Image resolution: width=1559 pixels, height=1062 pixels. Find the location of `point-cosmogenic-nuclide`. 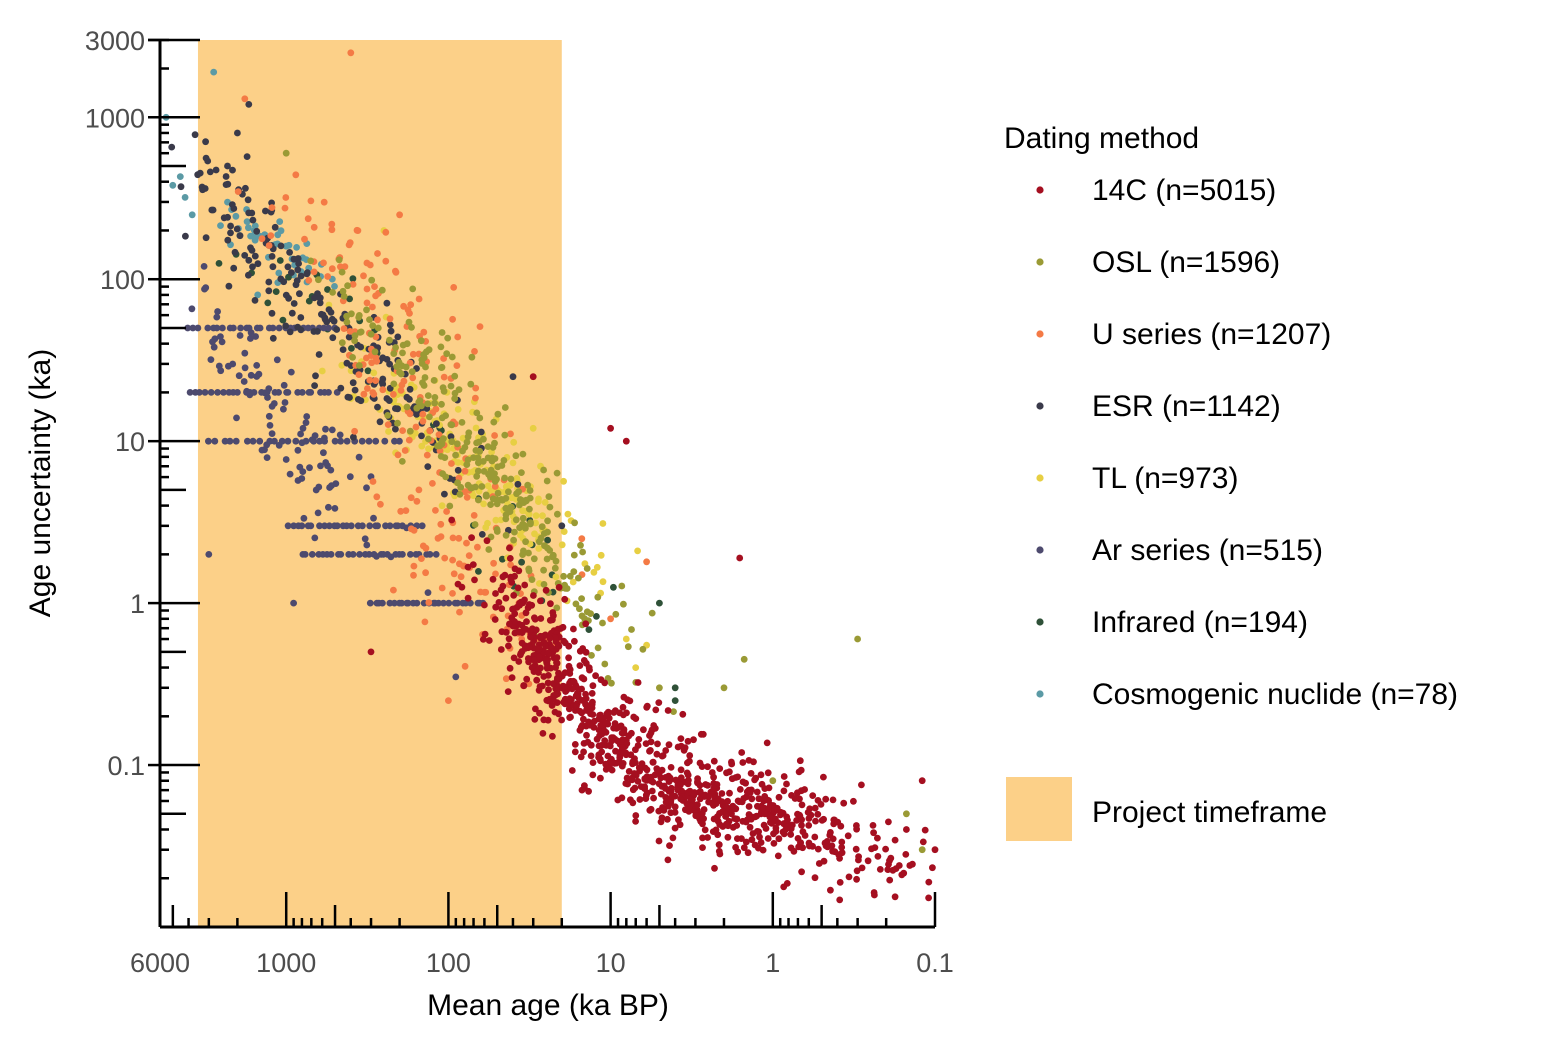

point-cosmogenic-nuclide is located at coordinates (185, 197).